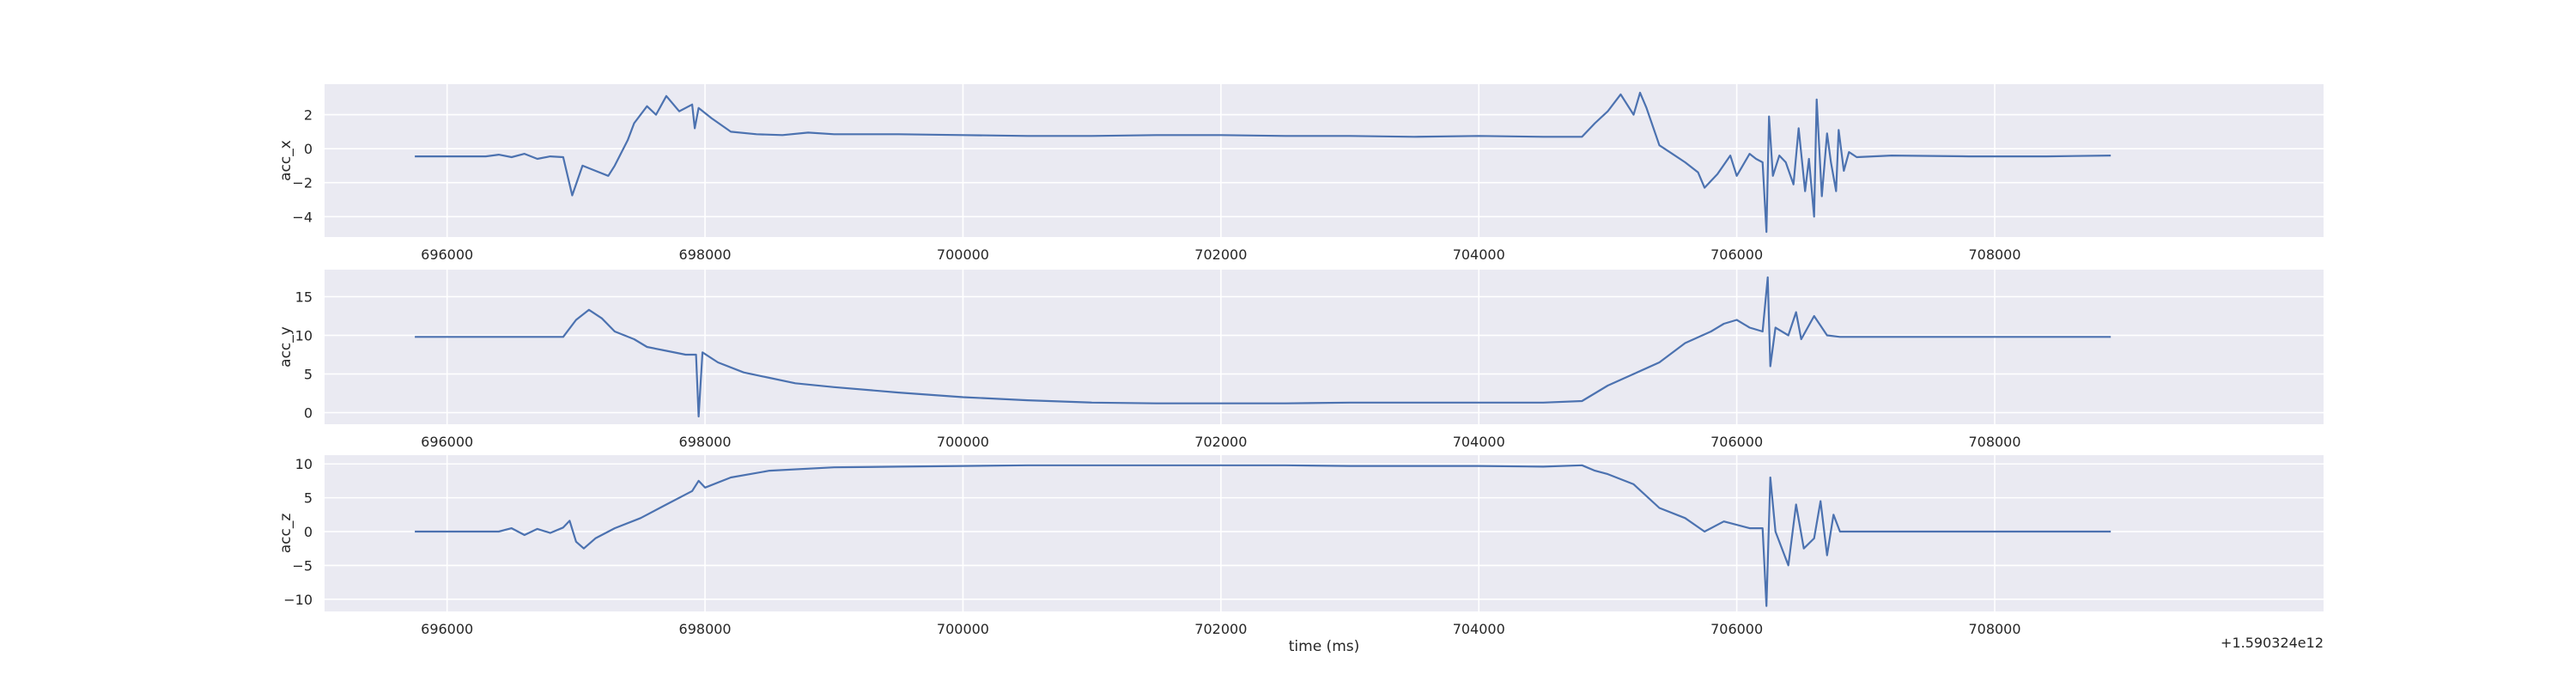 The width and height of the screenshot is (2576, 687). Describe the element at coordinates (304, 297) in the screenshot. I see `y-tick-label: 15` at that location.